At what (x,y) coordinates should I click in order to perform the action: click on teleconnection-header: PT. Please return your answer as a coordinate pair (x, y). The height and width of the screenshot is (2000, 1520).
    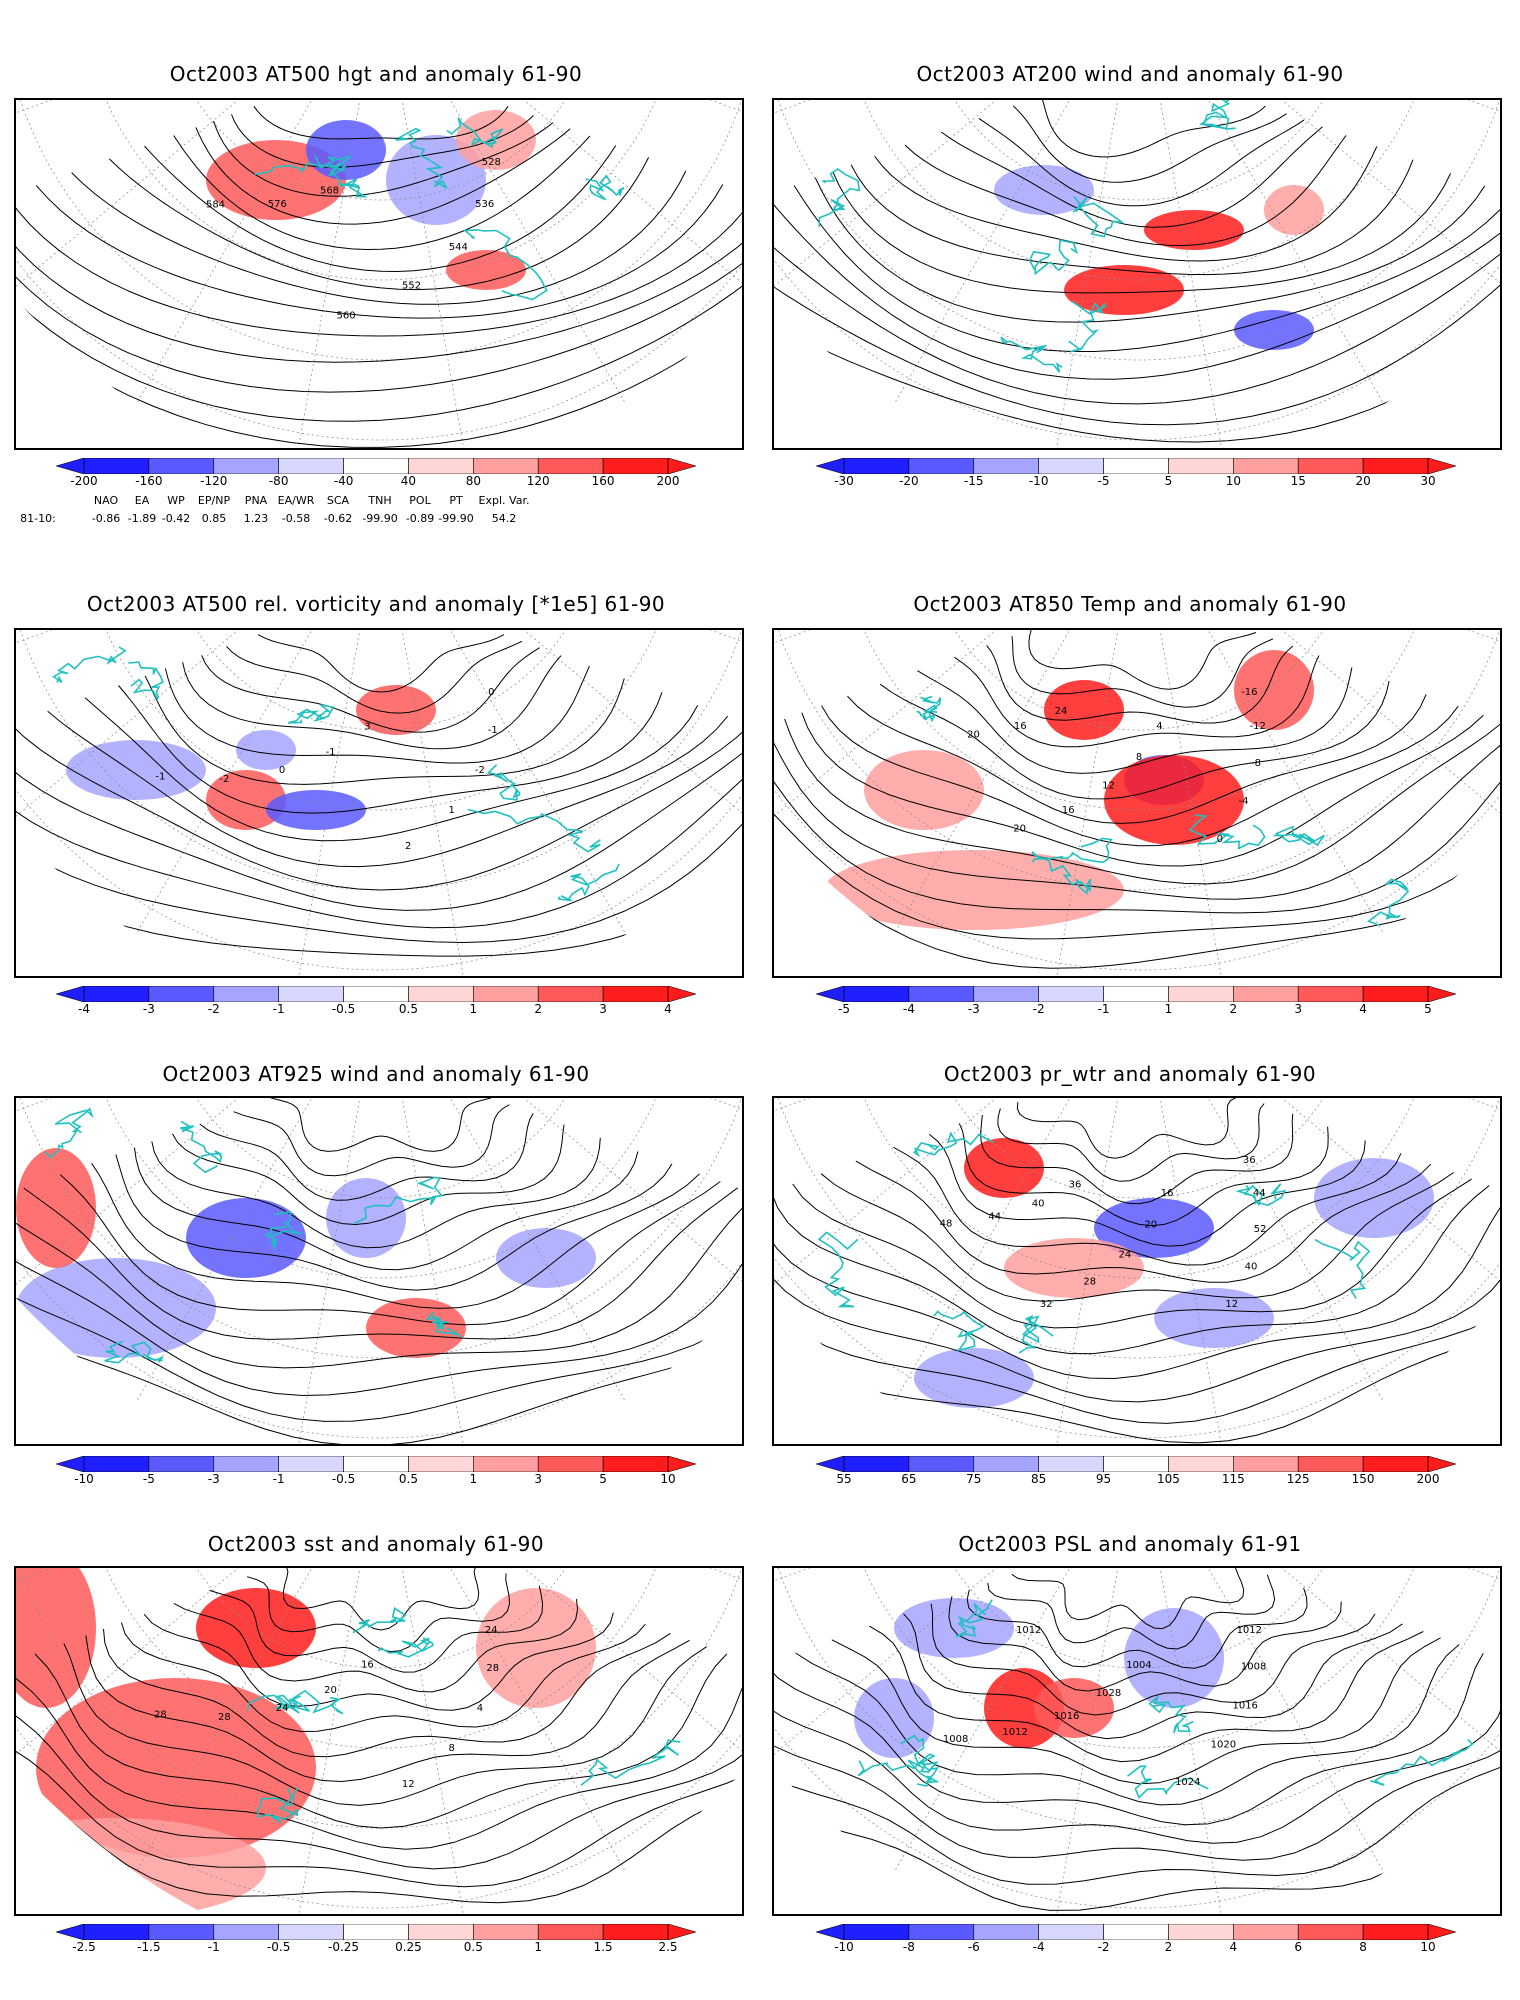
    Looking at the image, I should click on (456, 500).